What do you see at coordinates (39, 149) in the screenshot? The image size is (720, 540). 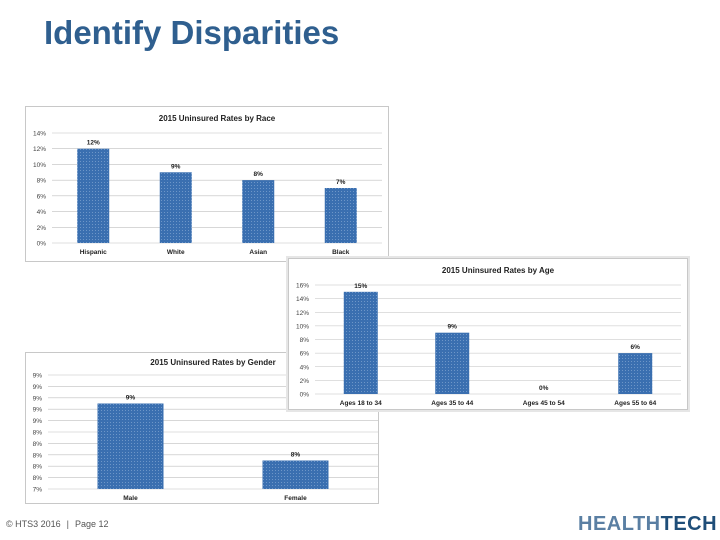 I see `race-y-tick-label: 12%` at bounding box center [39, 149].